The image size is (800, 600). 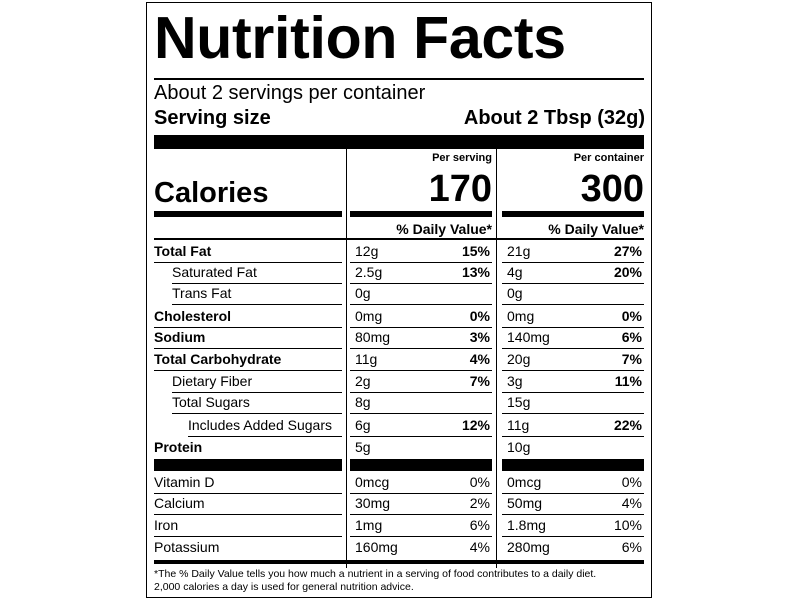 What do you see at coordinates (399, 239) in the screenshot?
I see `dv-header-rule` at bounding box center [399, 239].